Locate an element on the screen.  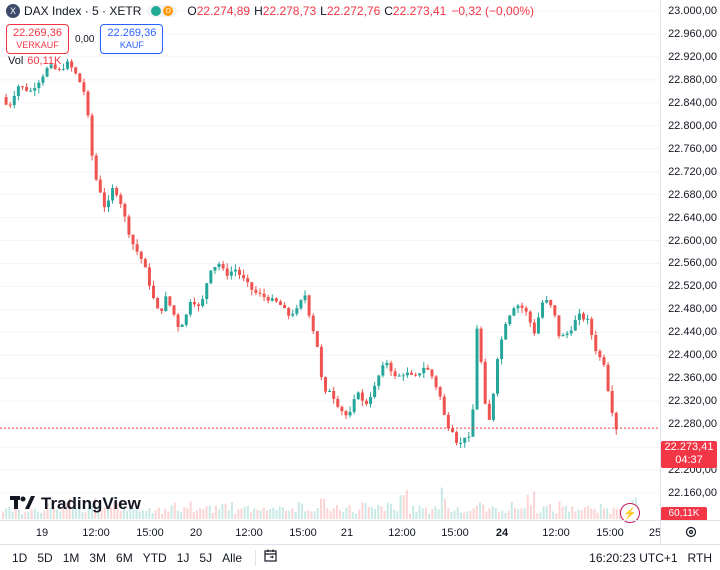
sell-button: 22.269,36 VERKAUF is located at coordinates (37, 39).